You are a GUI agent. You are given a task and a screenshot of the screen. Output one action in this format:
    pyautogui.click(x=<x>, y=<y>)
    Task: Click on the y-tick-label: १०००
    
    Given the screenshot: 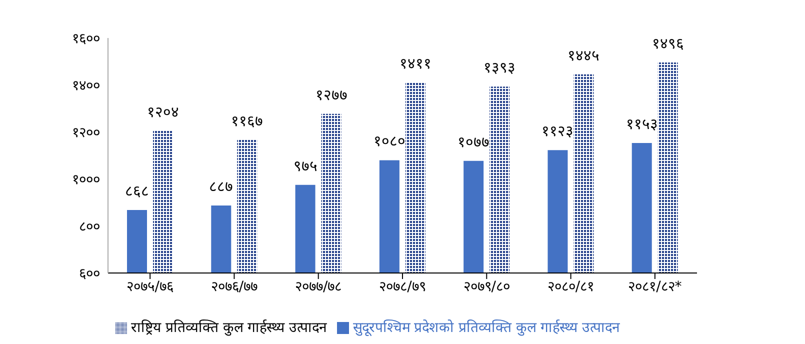 What is the action you would take?
    pyautogui.click(x=86, y=180)
    